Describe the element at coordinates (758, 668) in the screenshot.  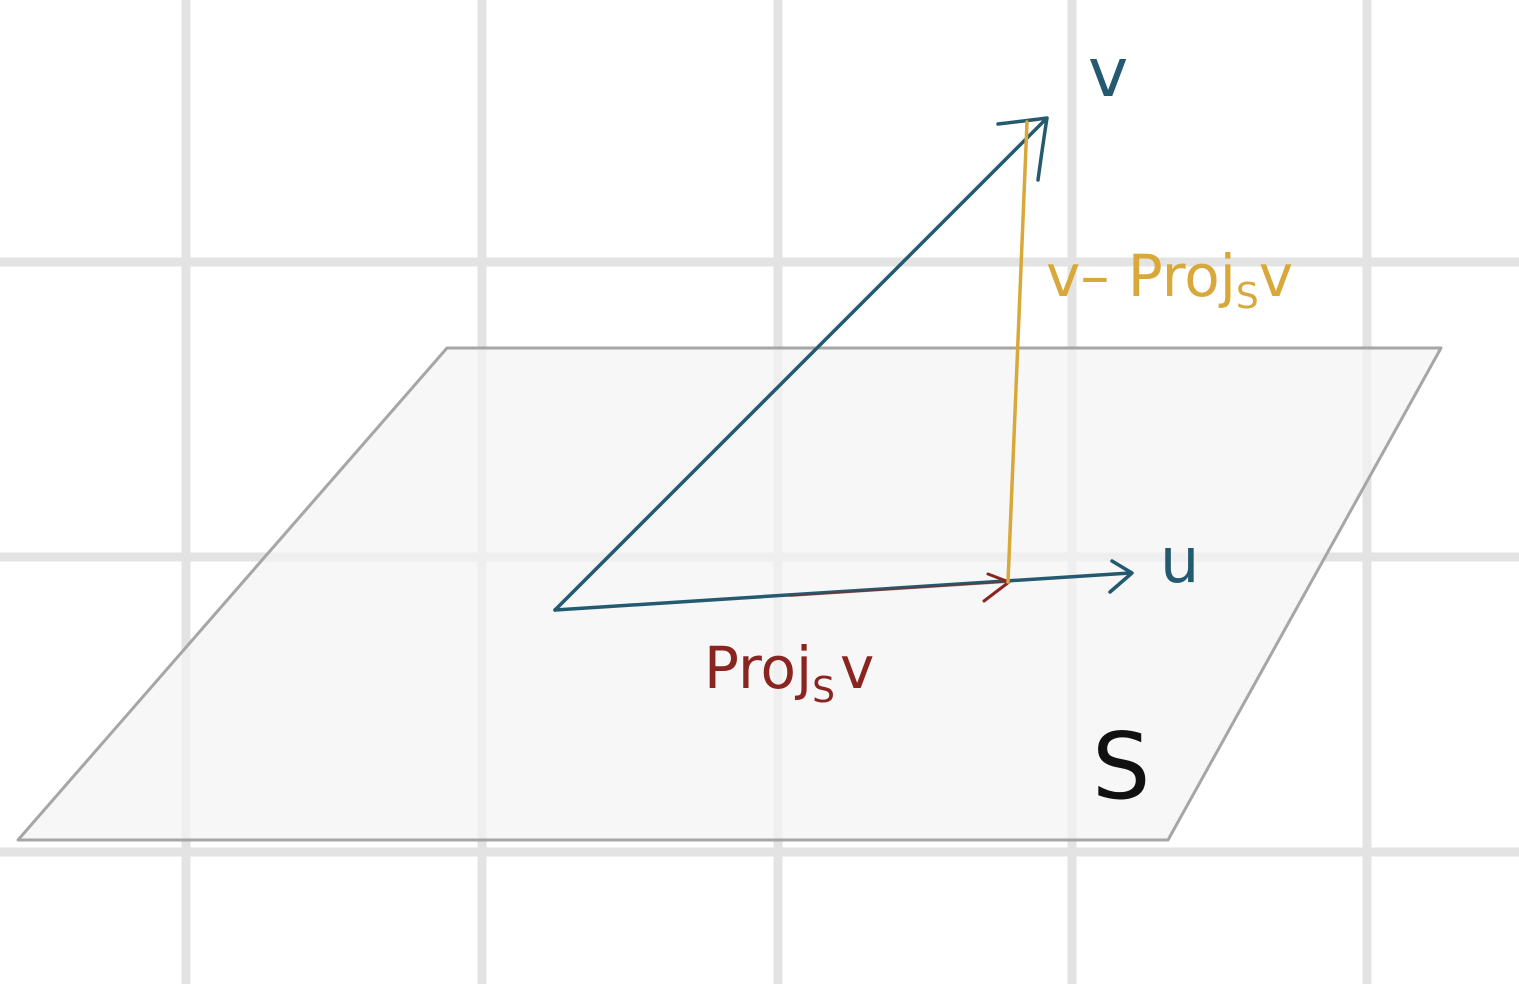
I see `label-projection-prefix: Proj` at that location.